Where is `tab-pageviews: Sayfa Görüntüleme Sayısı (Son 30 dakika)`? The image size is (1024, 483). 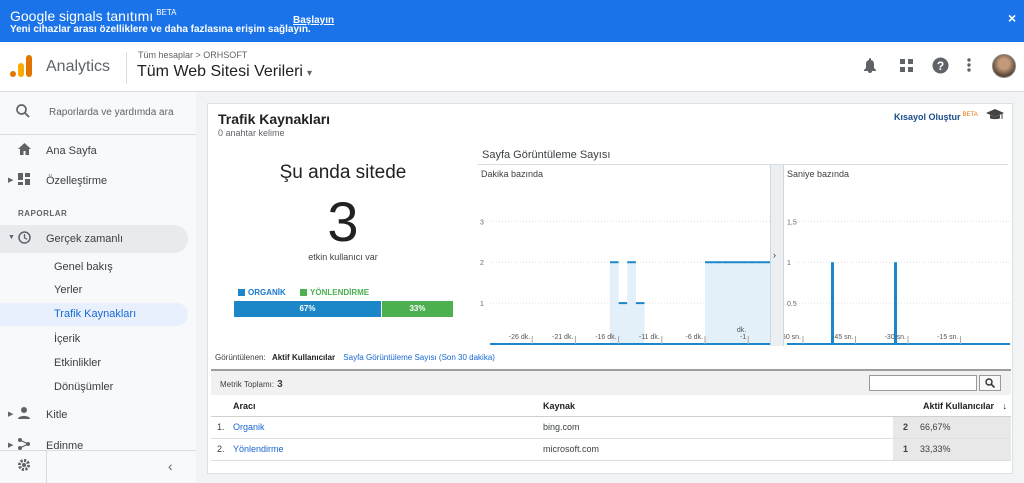 tab-pageviews: Sayfa Görüntüleme Sayısı (Son 30 dakika) is located at coordinates (419, 357).